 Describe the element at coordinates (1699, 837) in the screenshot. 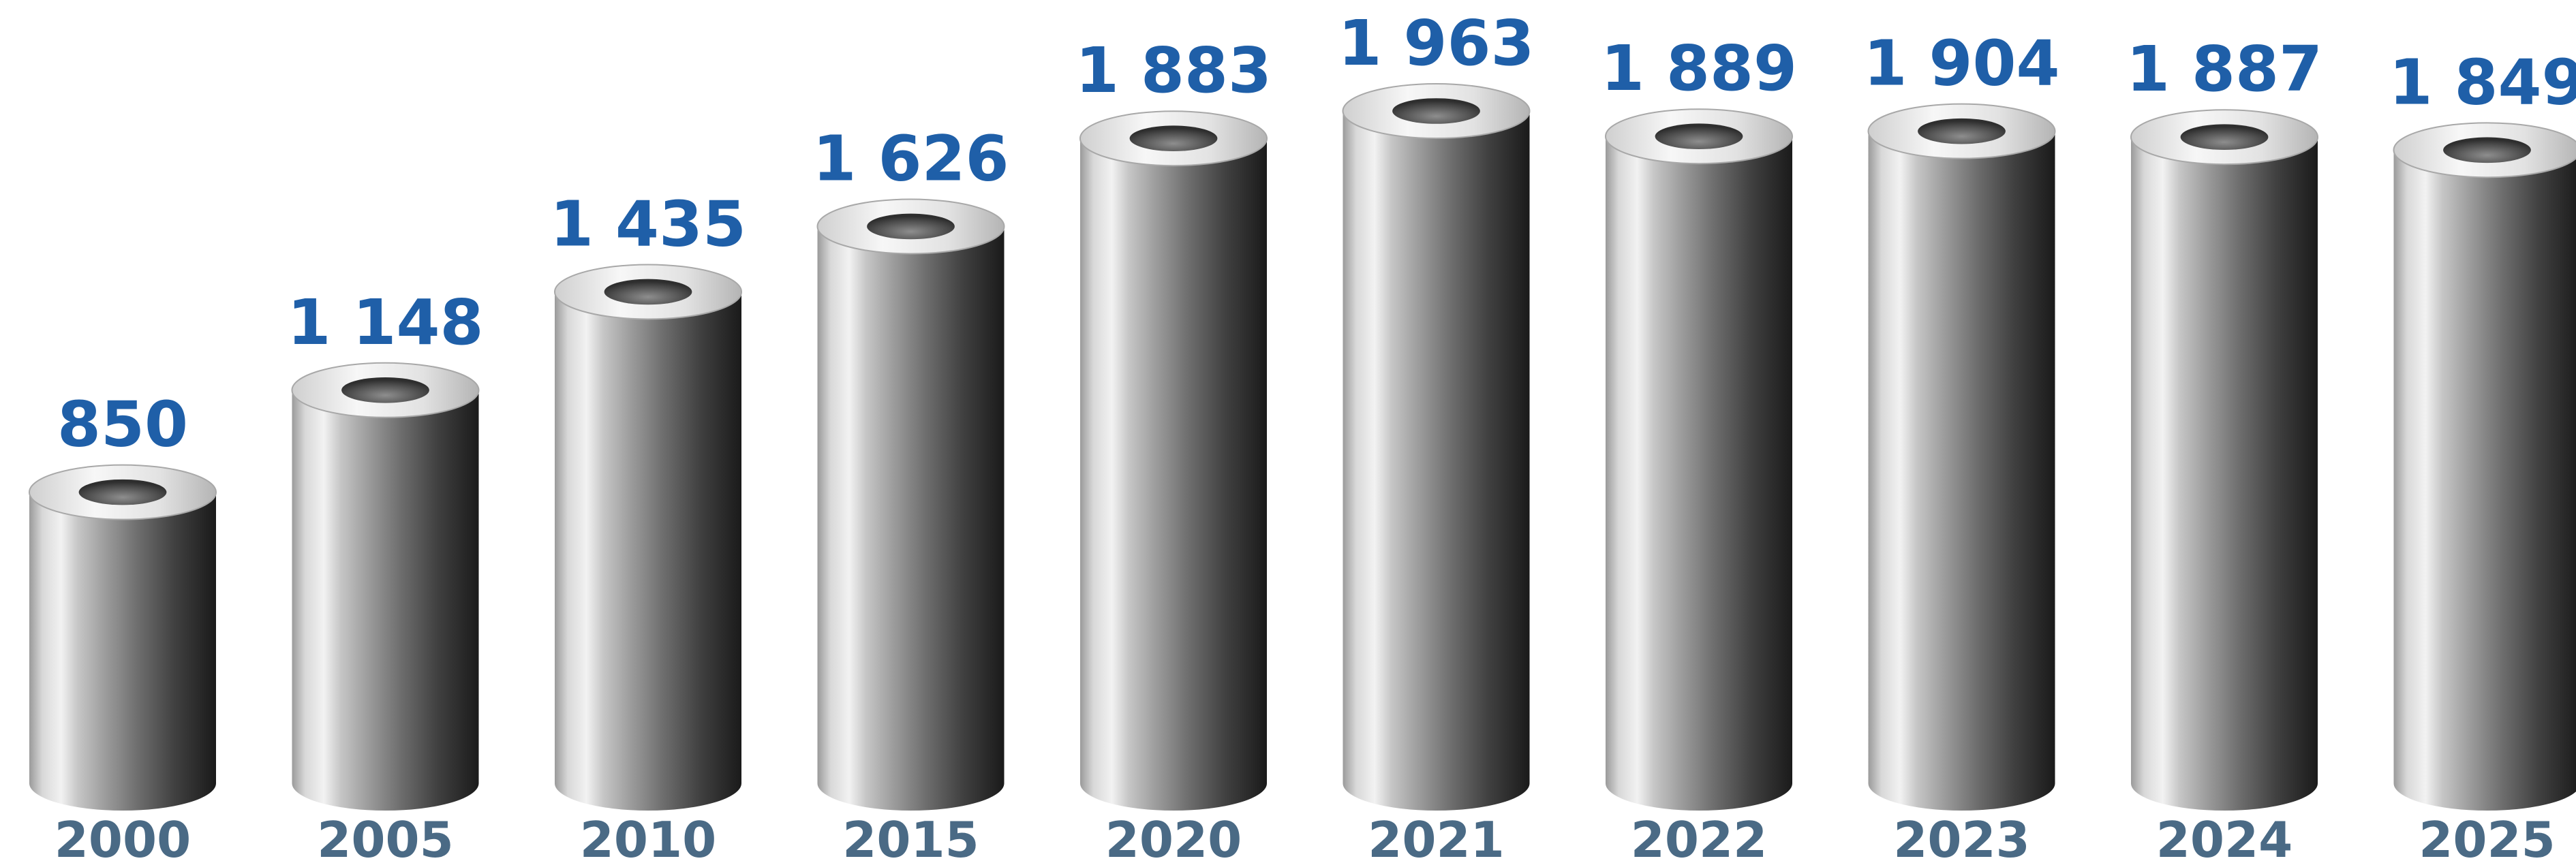

I see `year-label: 2022` at that location.